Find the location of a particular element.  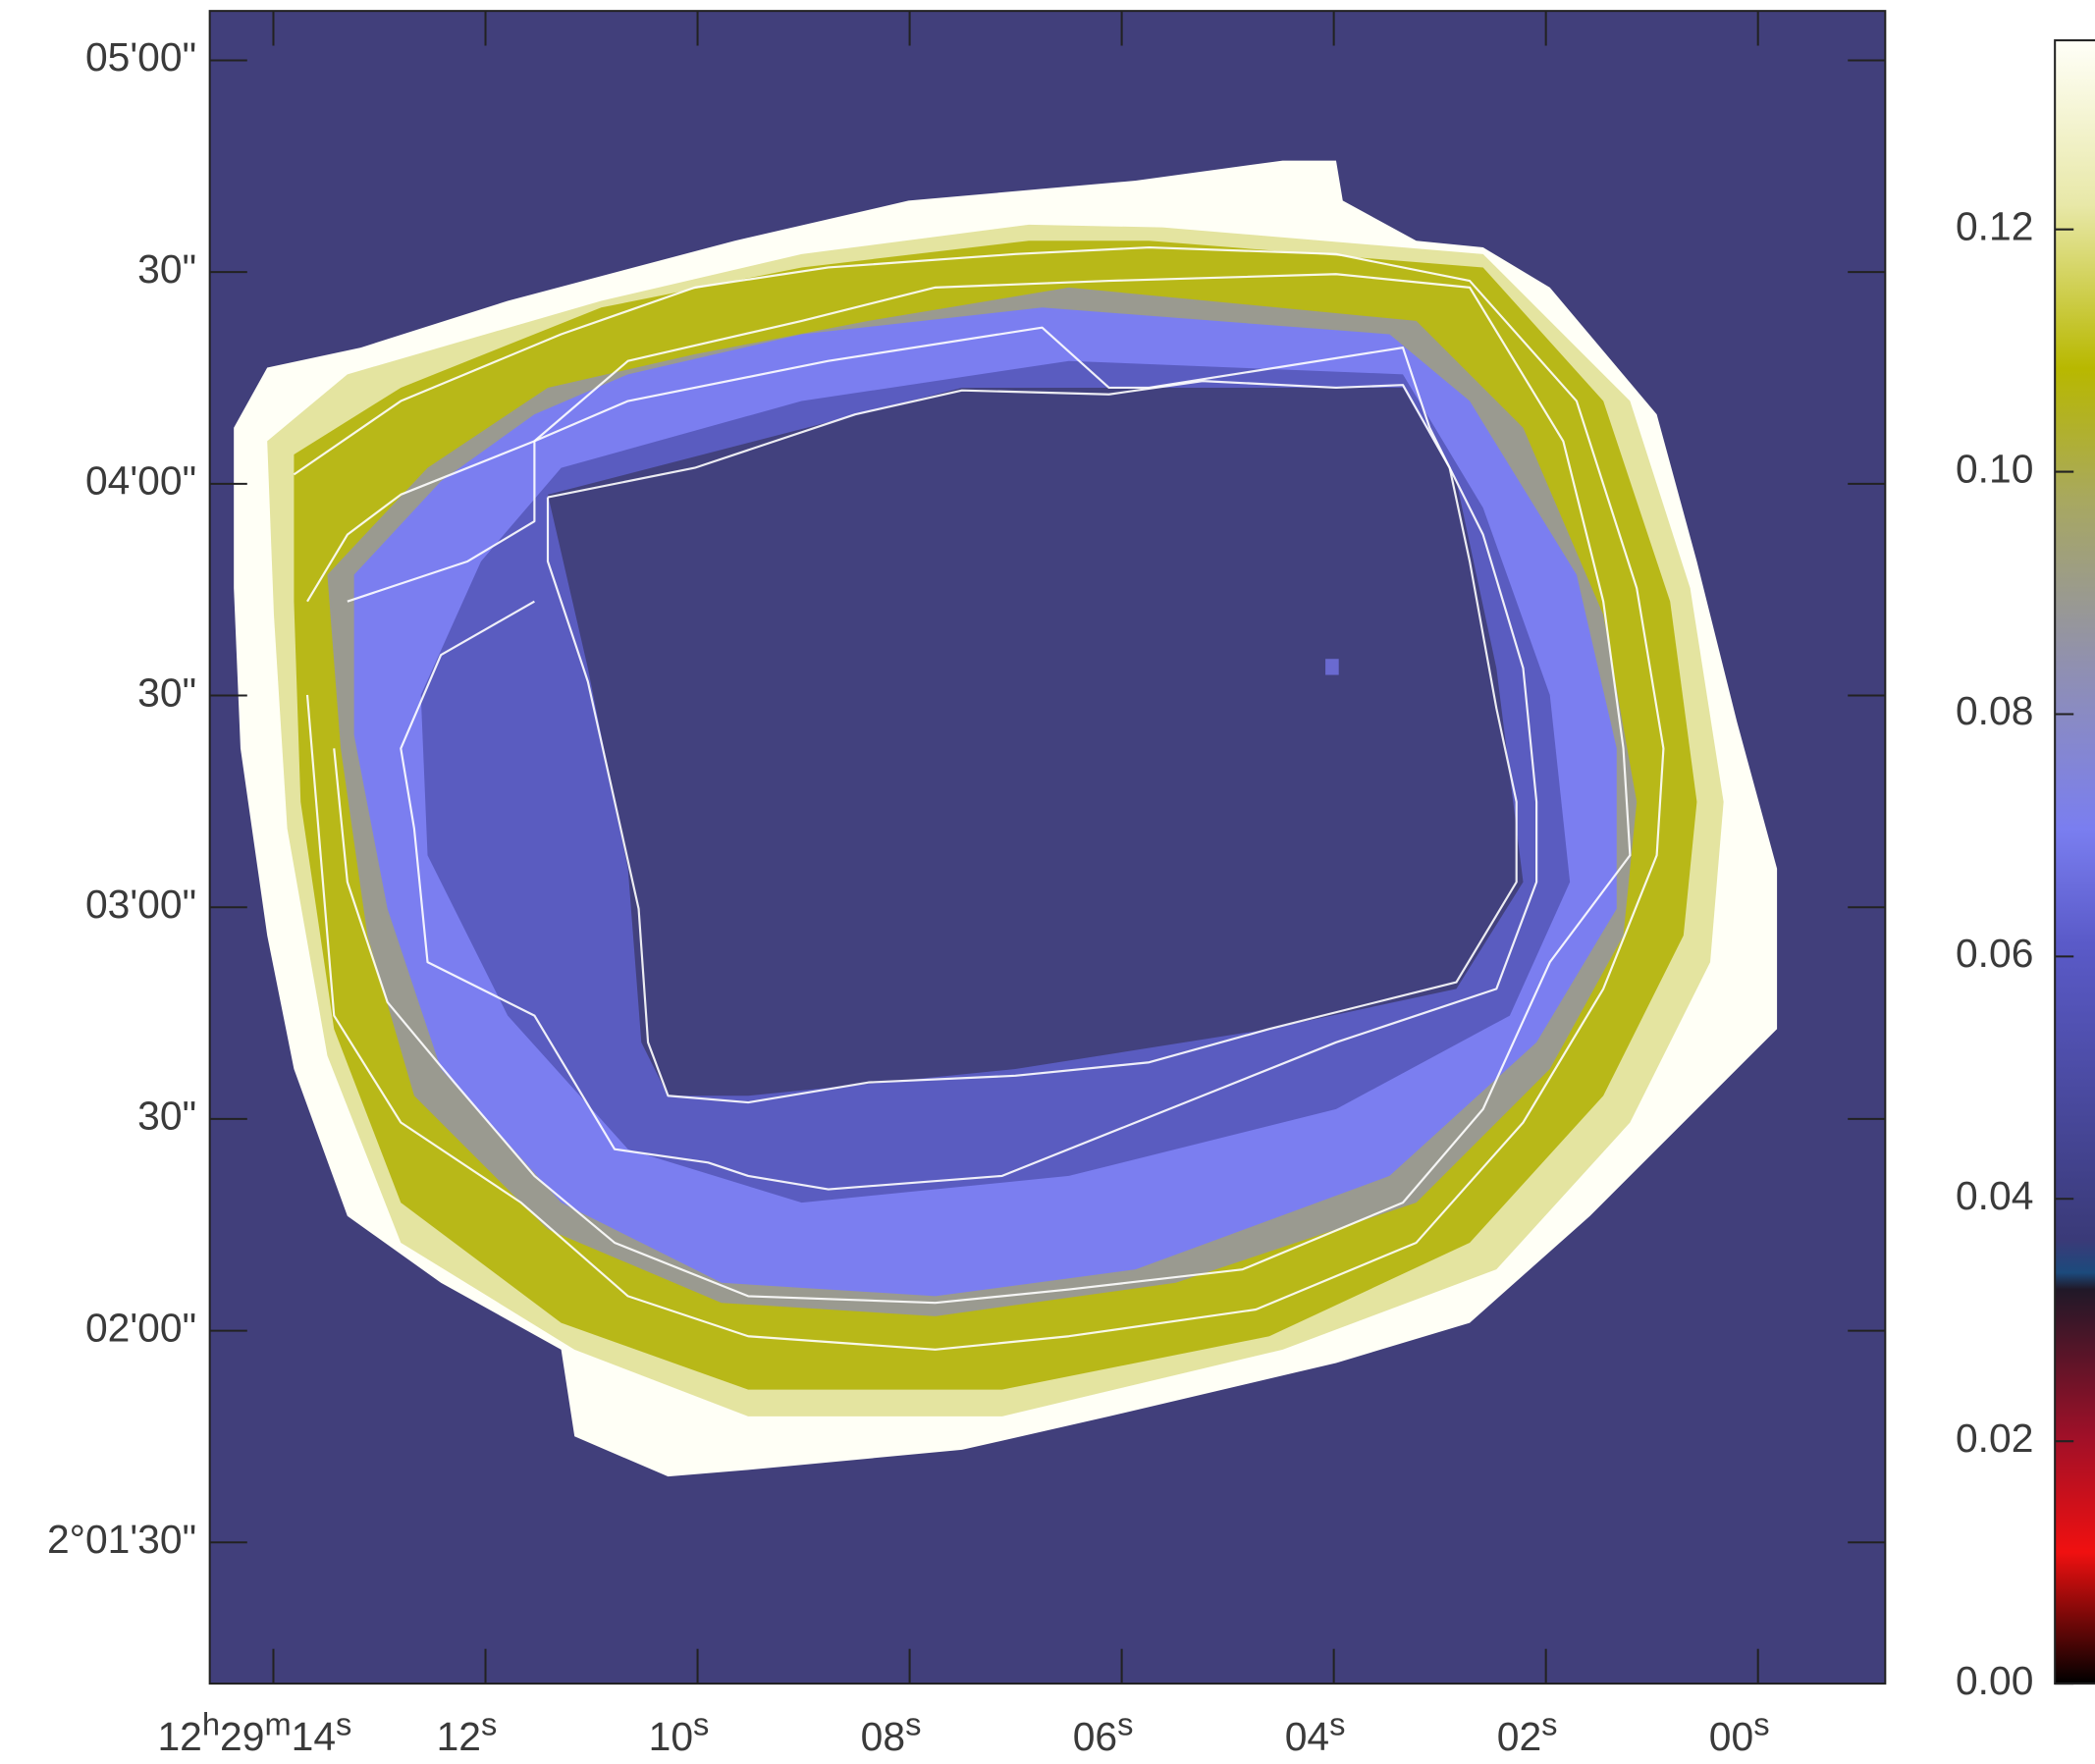

colorbar-tick-label: 0.02 is located at coordinates (1994, 1438).